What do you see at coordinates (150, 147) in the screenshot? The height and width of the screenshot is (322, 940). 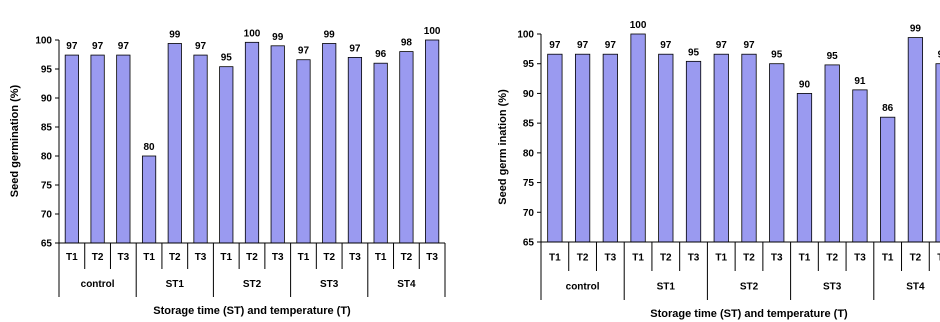 I see `data-label: 80` at bounding box center [150, 147].